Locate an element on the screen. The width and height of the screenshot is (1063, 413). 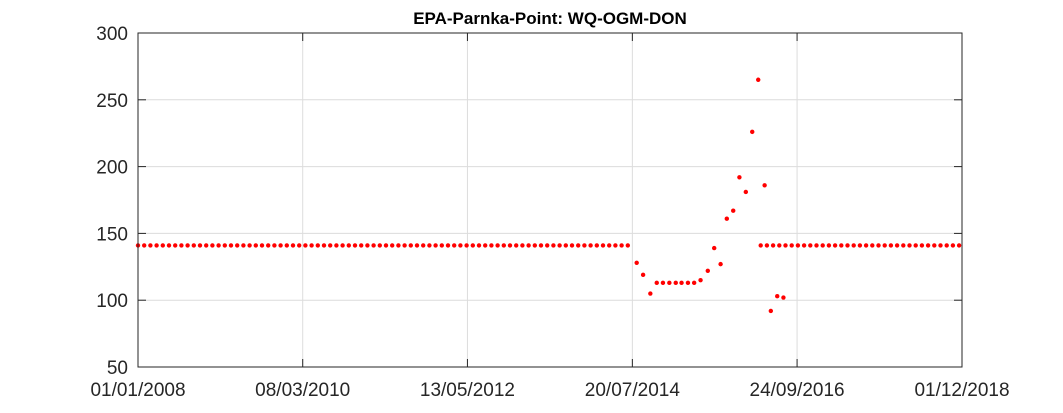
x-tick-label: 01/01/2008 is located at coordinates (137, 390).